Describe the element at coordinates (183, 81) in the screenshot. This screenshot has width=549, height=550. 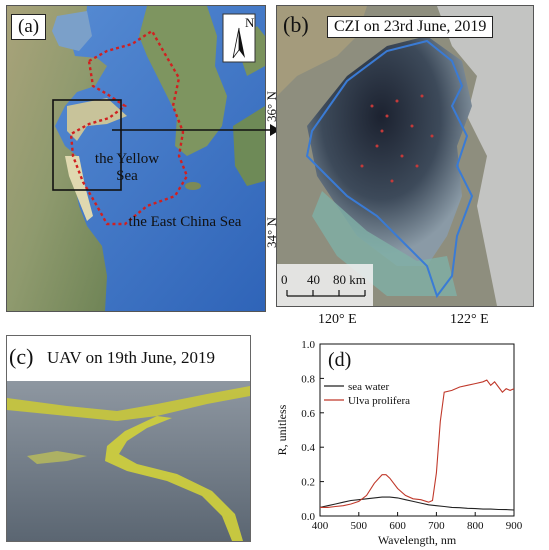
I see `korea-land` at that location.